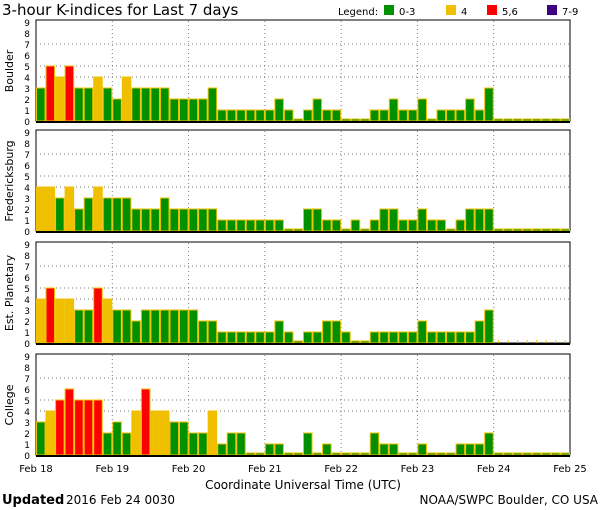 The height and width of the screenshot is (510, 600). Describe the element at coordinates (120, 10) in the screenshot. I see `chart-title: 3-hour K-indices for Last 7 days` at that location.